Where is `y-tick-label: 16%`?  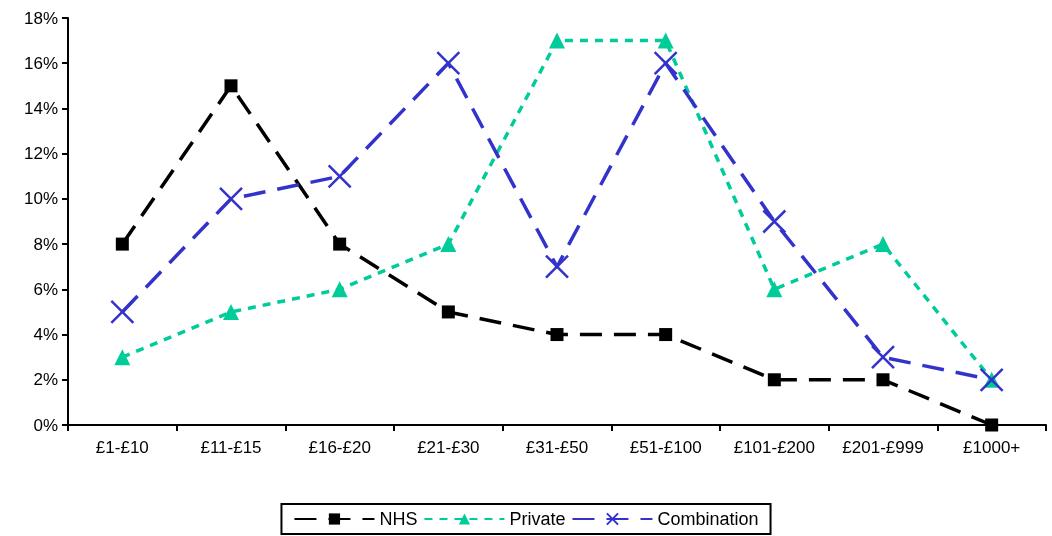 y-tick-label: 16% is located at coordinates (40, 63).